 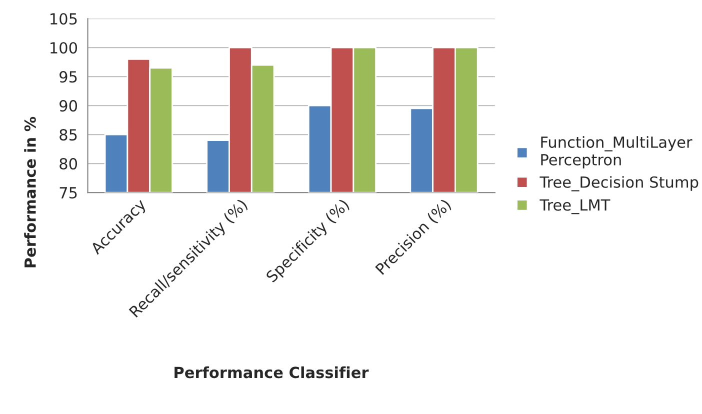 What do you see at coordinates (271, 372) in the screenshot?
I see `x-axis-title: Performance Classifier` at bounding box center [271, 372].